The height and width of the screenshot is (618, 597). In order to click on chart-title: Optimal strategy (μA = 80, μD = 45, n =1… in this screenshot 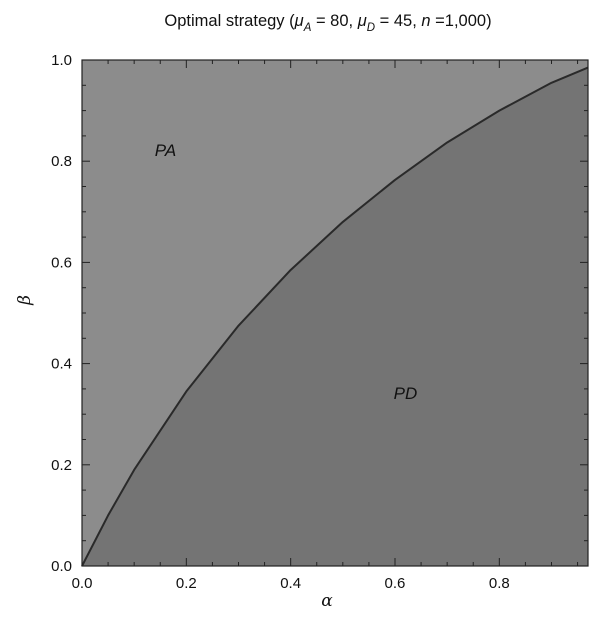, I will do `click(327, 23)`.